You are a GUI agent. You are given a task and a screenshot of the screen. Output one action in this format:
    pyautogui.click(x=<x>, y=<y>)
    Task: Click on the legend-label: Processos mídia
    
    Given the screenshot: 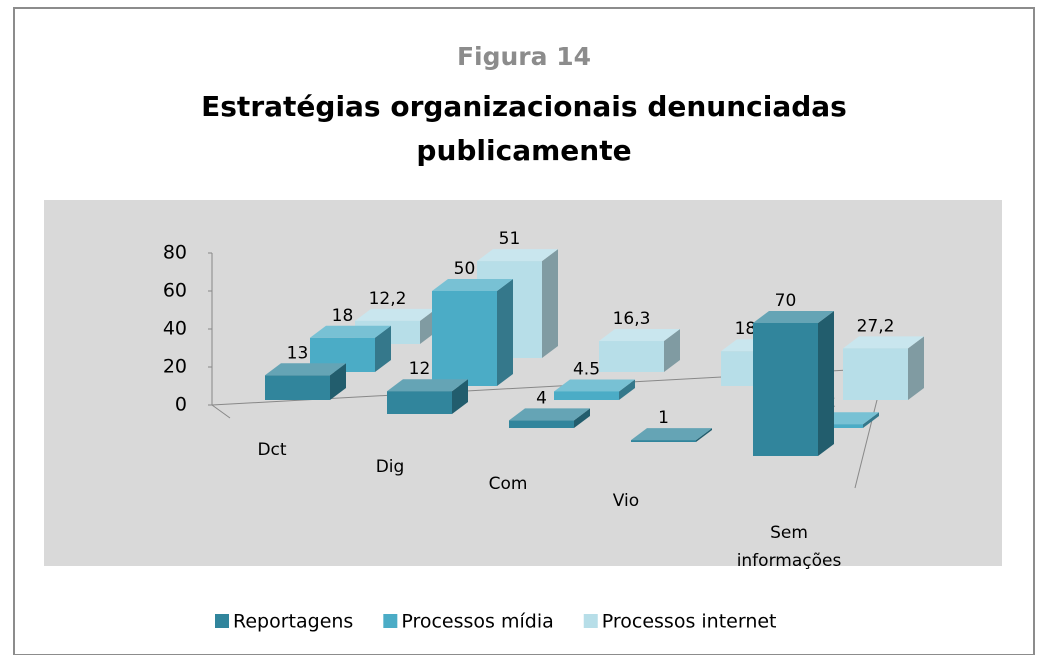 What is the action you would take?
    pyautogui.click(x=477, y=622)
    